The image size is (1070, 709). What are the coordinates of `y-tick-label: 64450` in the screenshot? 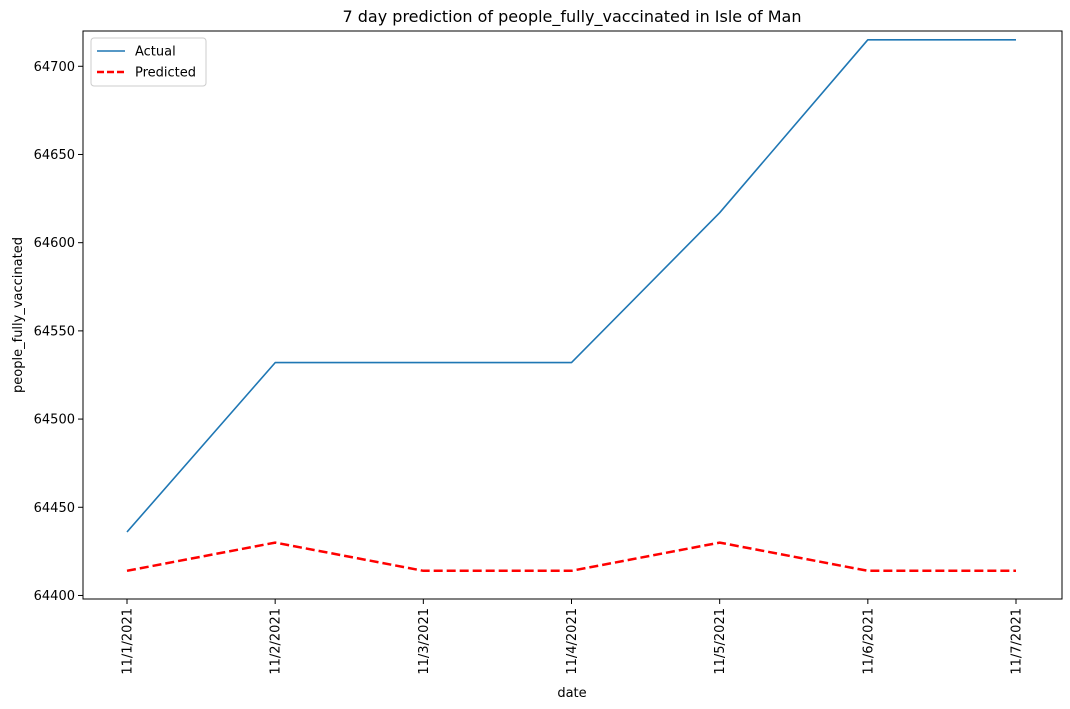 It's located at (54, 508).